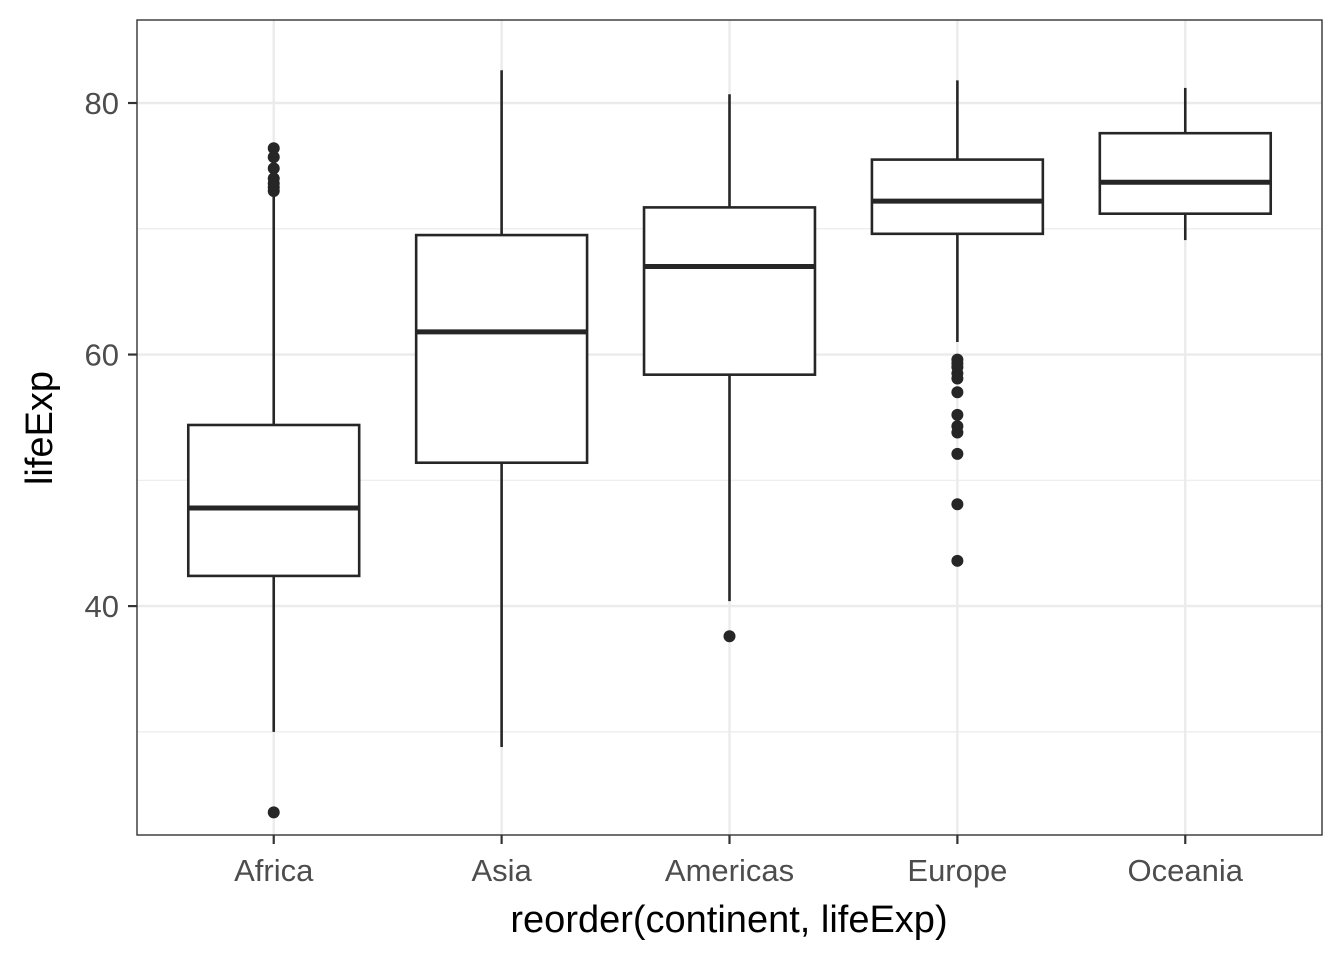  Describe the element at coordinates (40, 428) in the screenshot. I see `y-axis-title: lifeExp` at that location.